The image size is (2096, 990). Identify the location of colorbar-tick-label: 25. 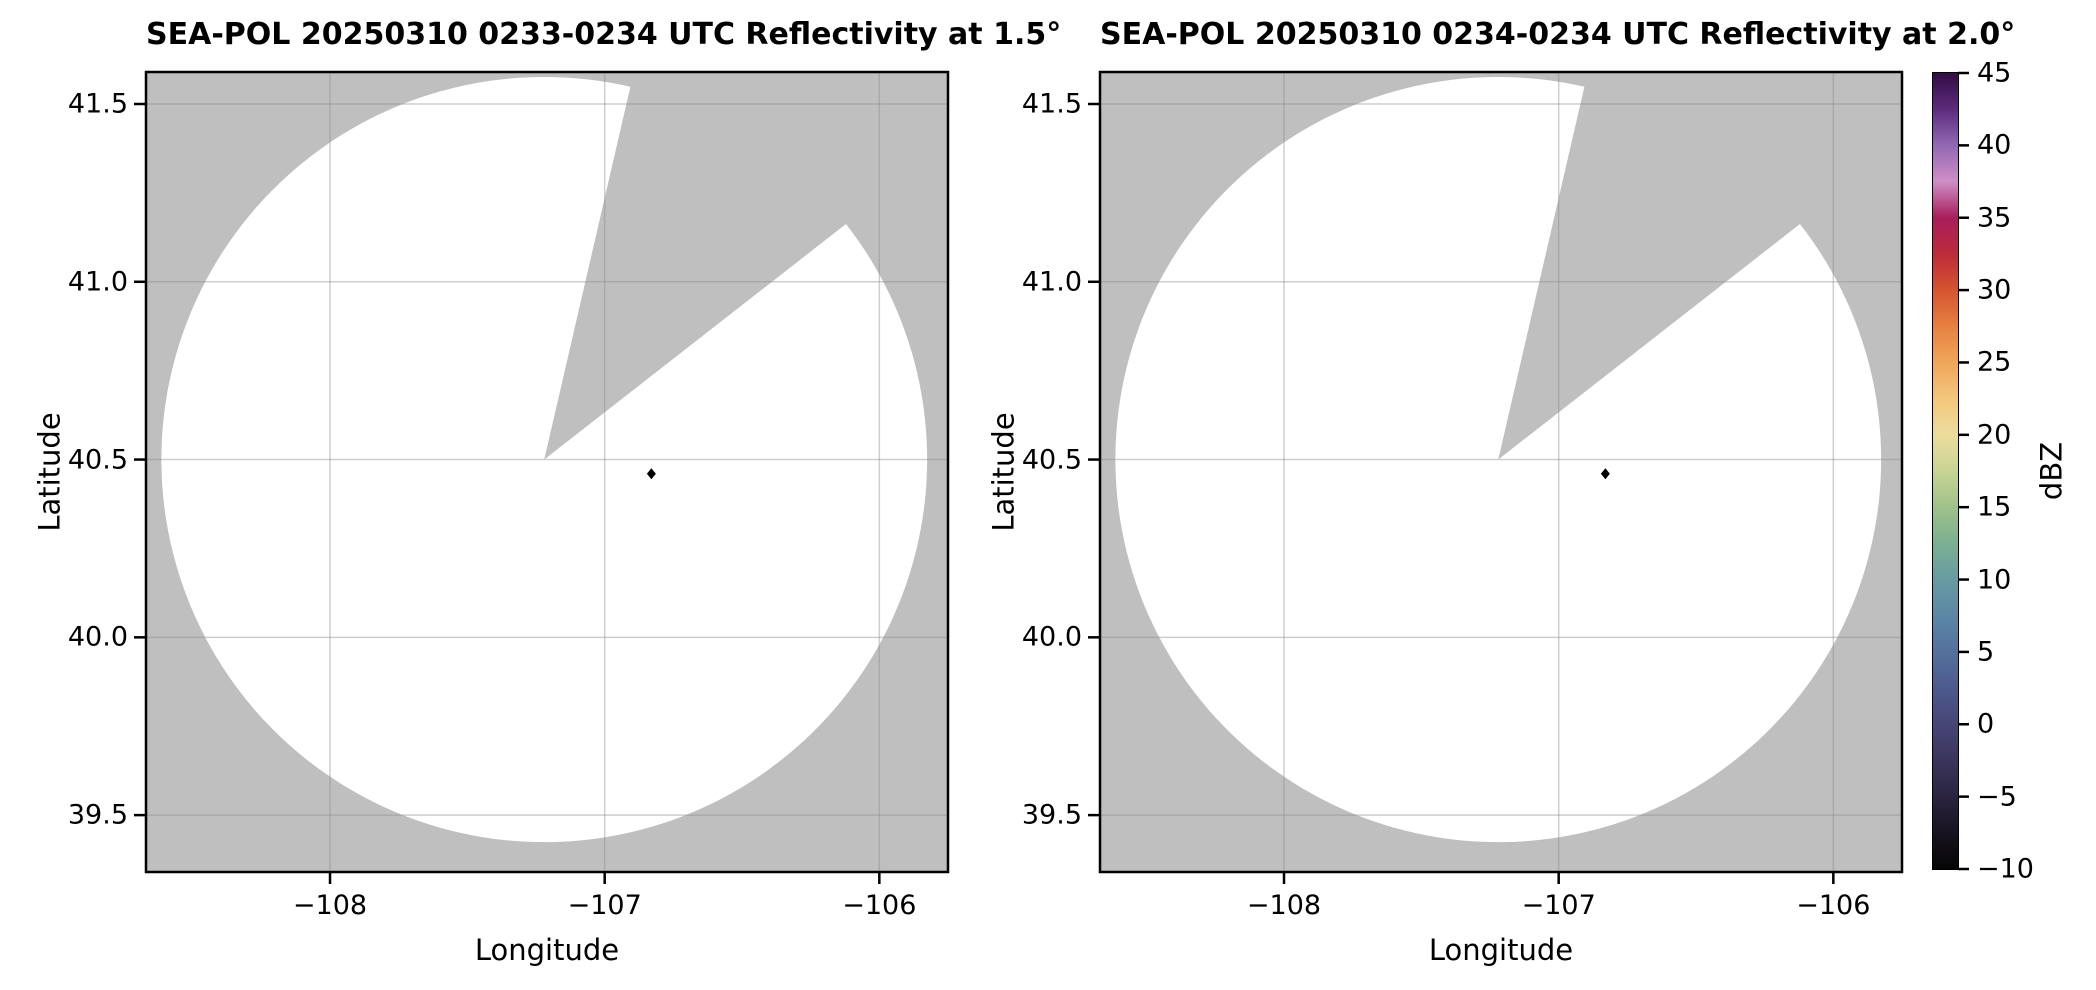
(1994, 362).